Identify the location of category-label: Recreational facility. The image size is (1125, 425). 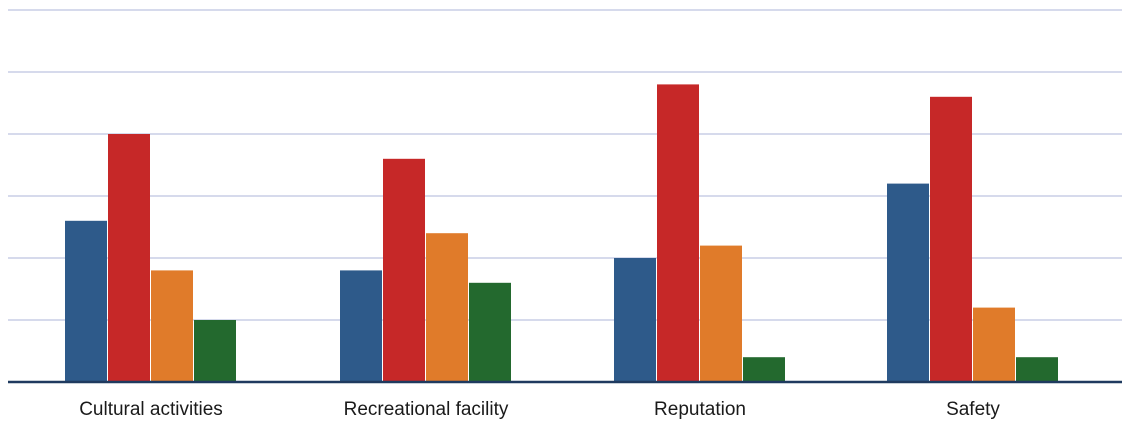
(426, 409).